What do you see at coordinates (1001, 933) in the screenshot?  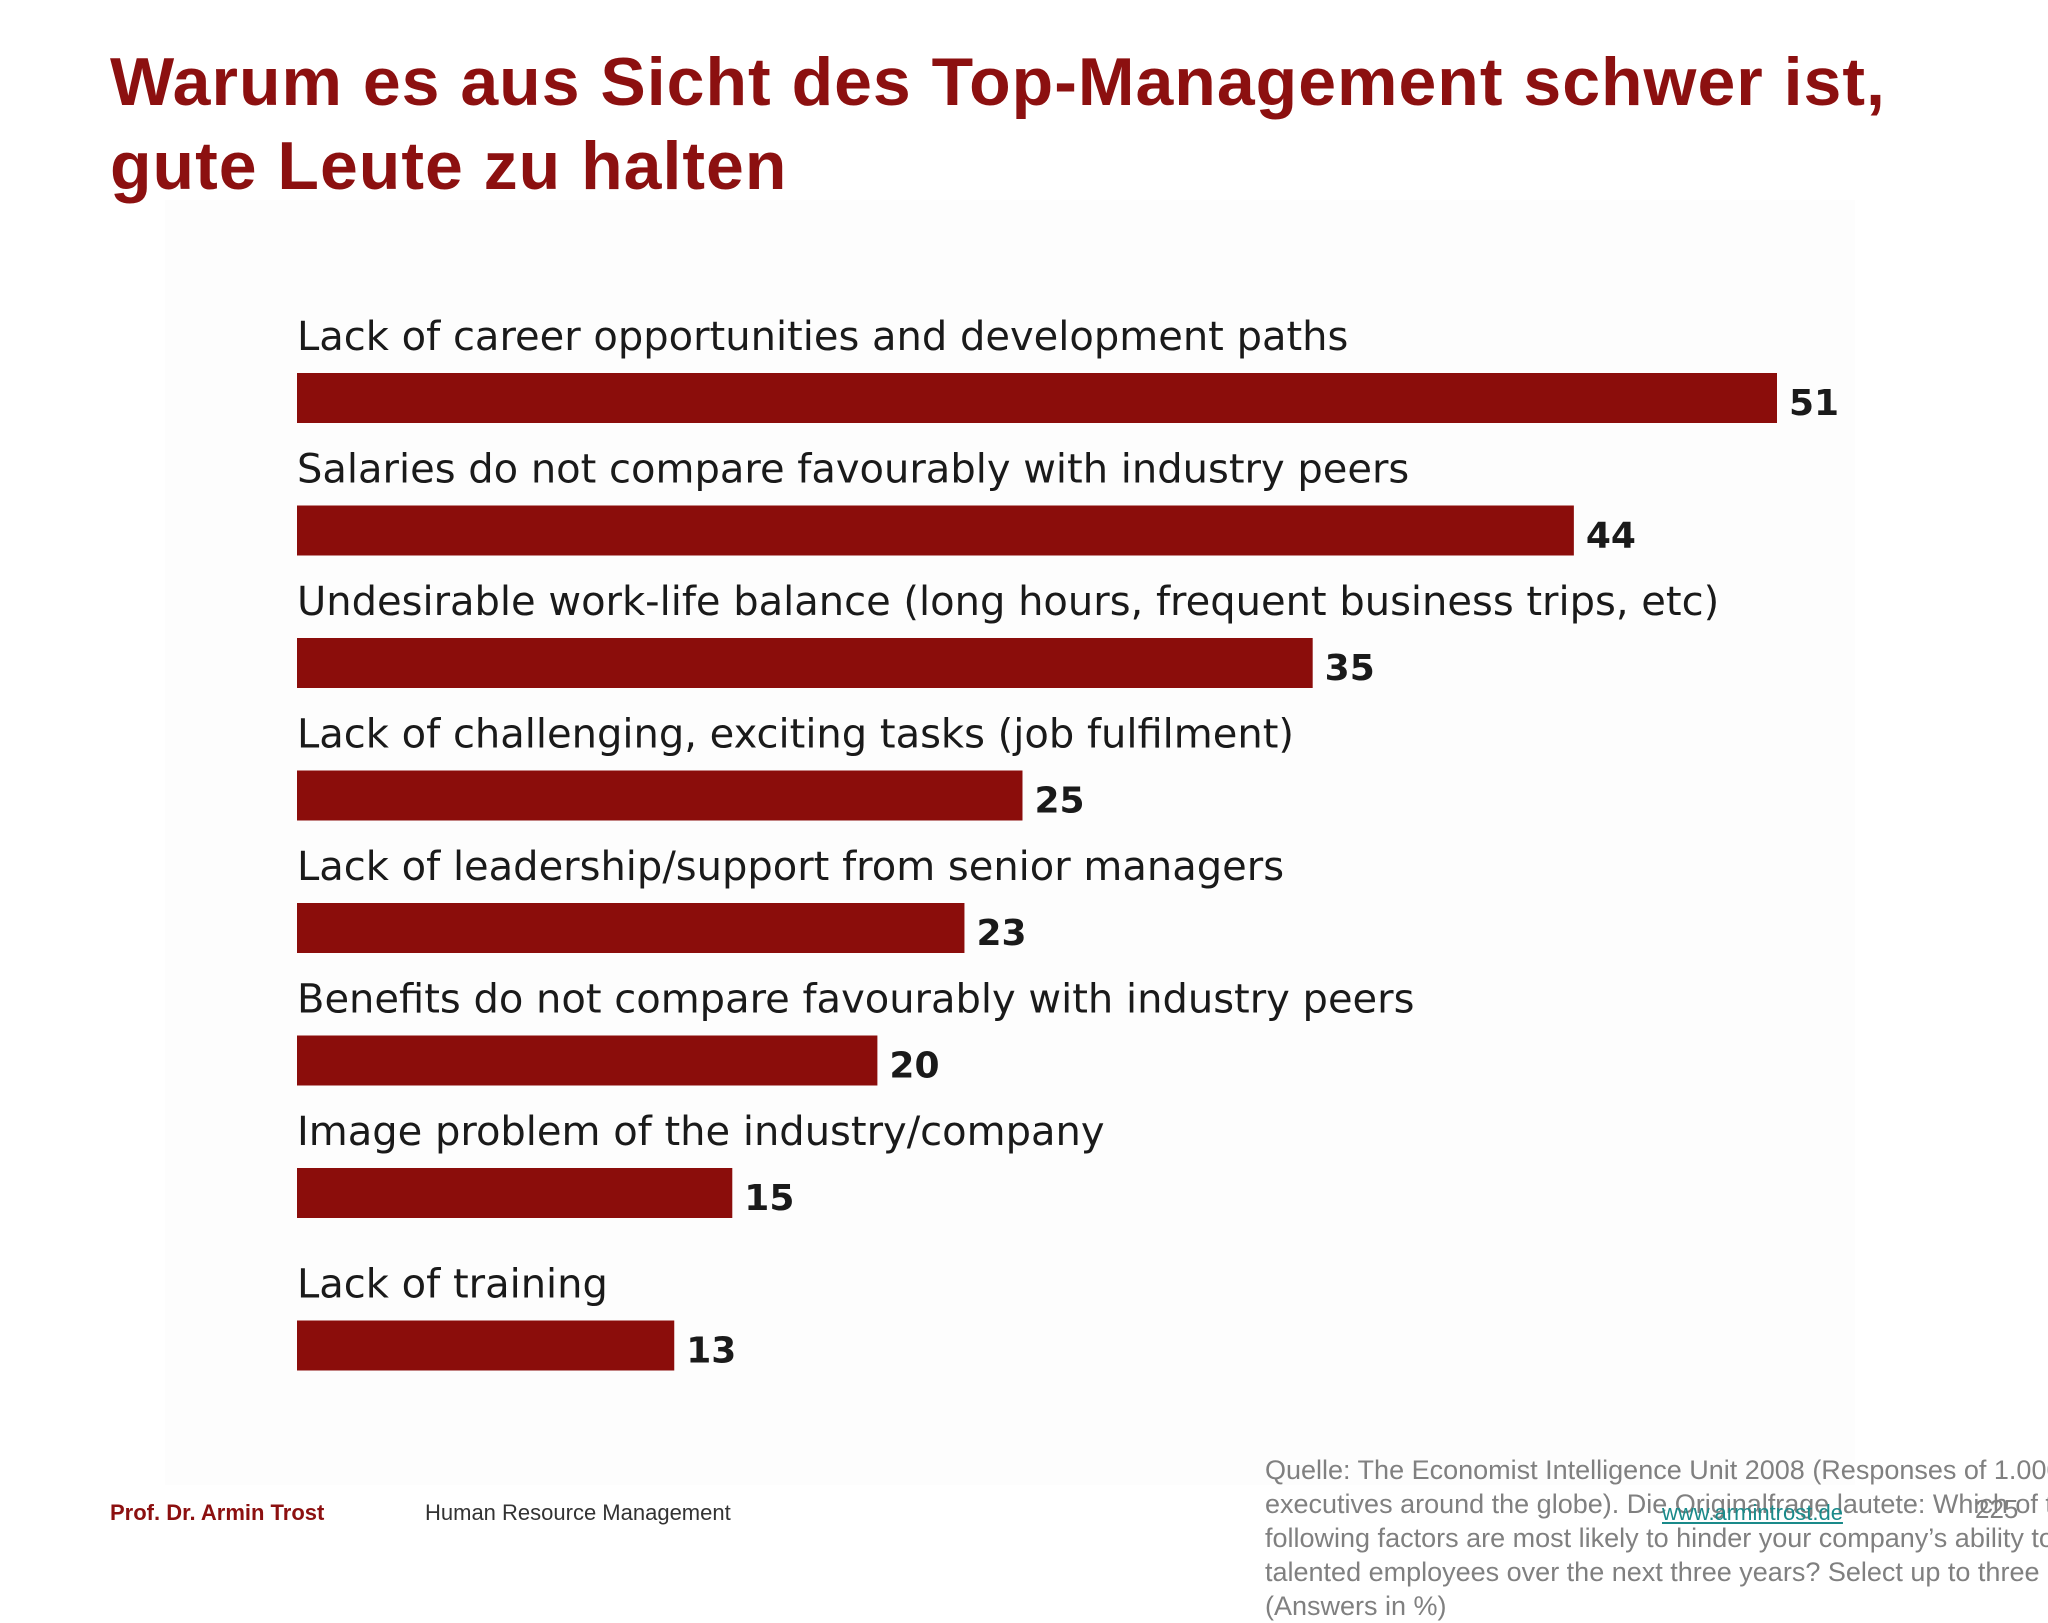 I see `data-label: 23` at bounding box center [1001, 933].